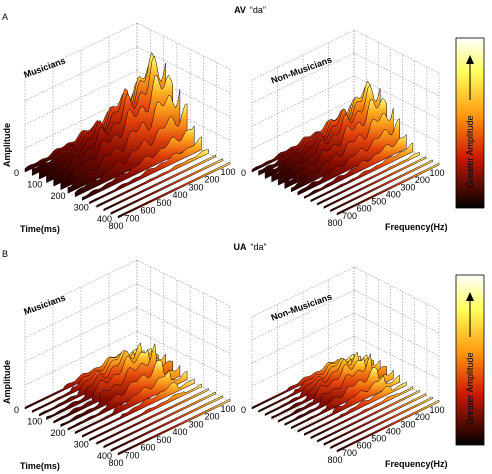 The image size is (492, 474). I want to click on plot-title: Non-Musicians, so click(302, 306).